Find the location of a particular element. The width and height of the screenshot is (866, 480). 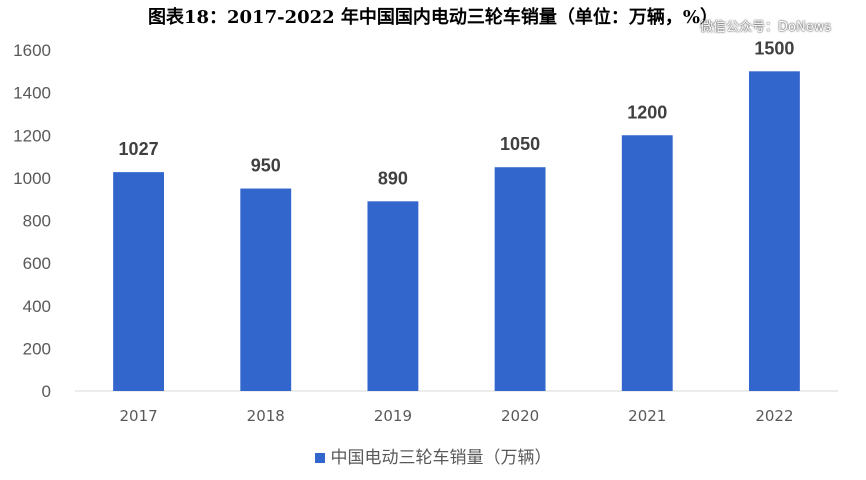

x-tick-label: 2019 is located at coordinates (393, 416).